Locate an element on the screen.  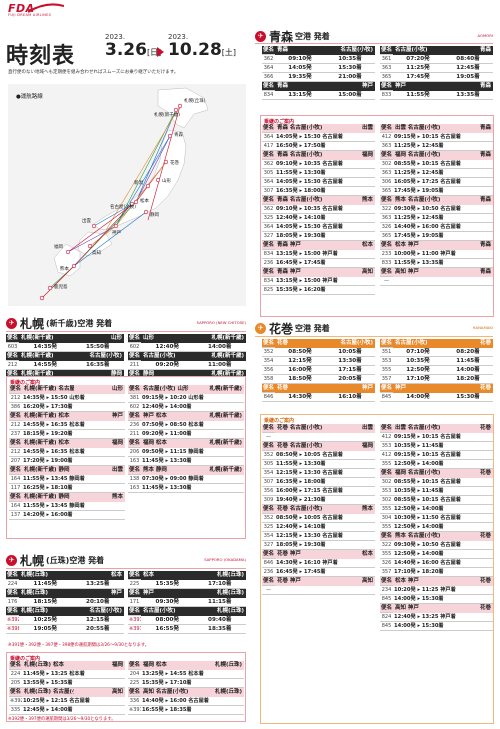
section-title: 札幌 is located at coordinates (32, 560).